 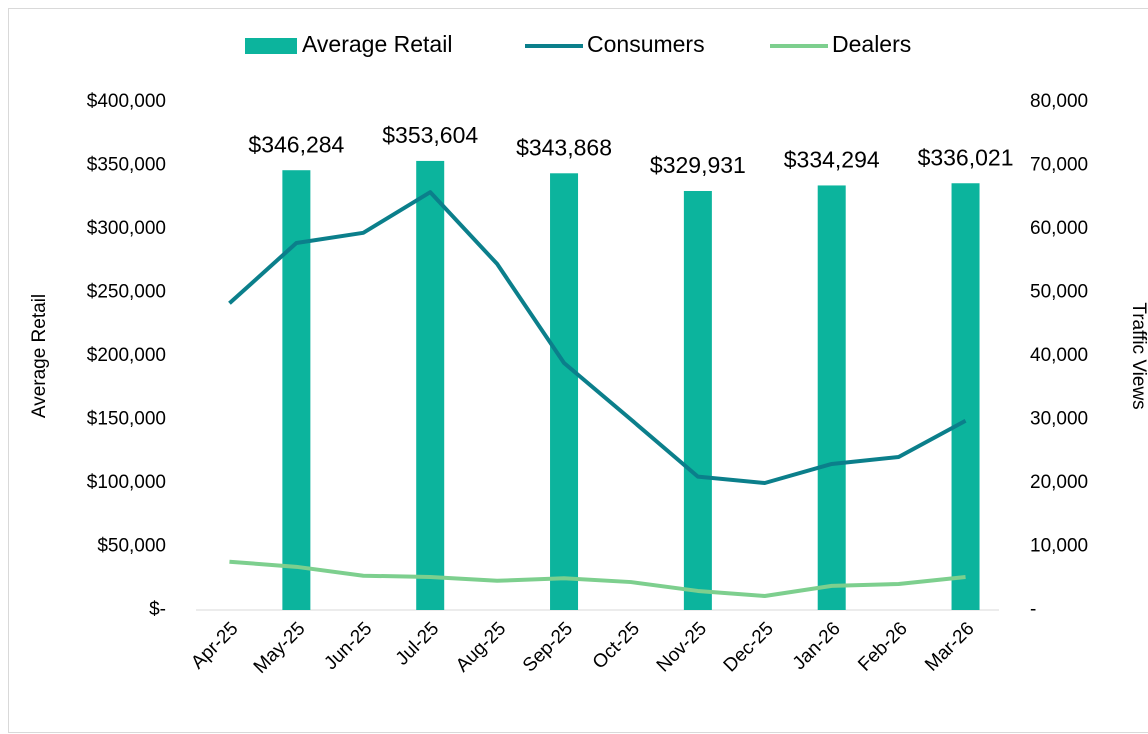 What do you see at coordinates (1059, 165) in the screenshot?
I see `y2-tick-label: 70,000` at bounding box center [1059, 165].